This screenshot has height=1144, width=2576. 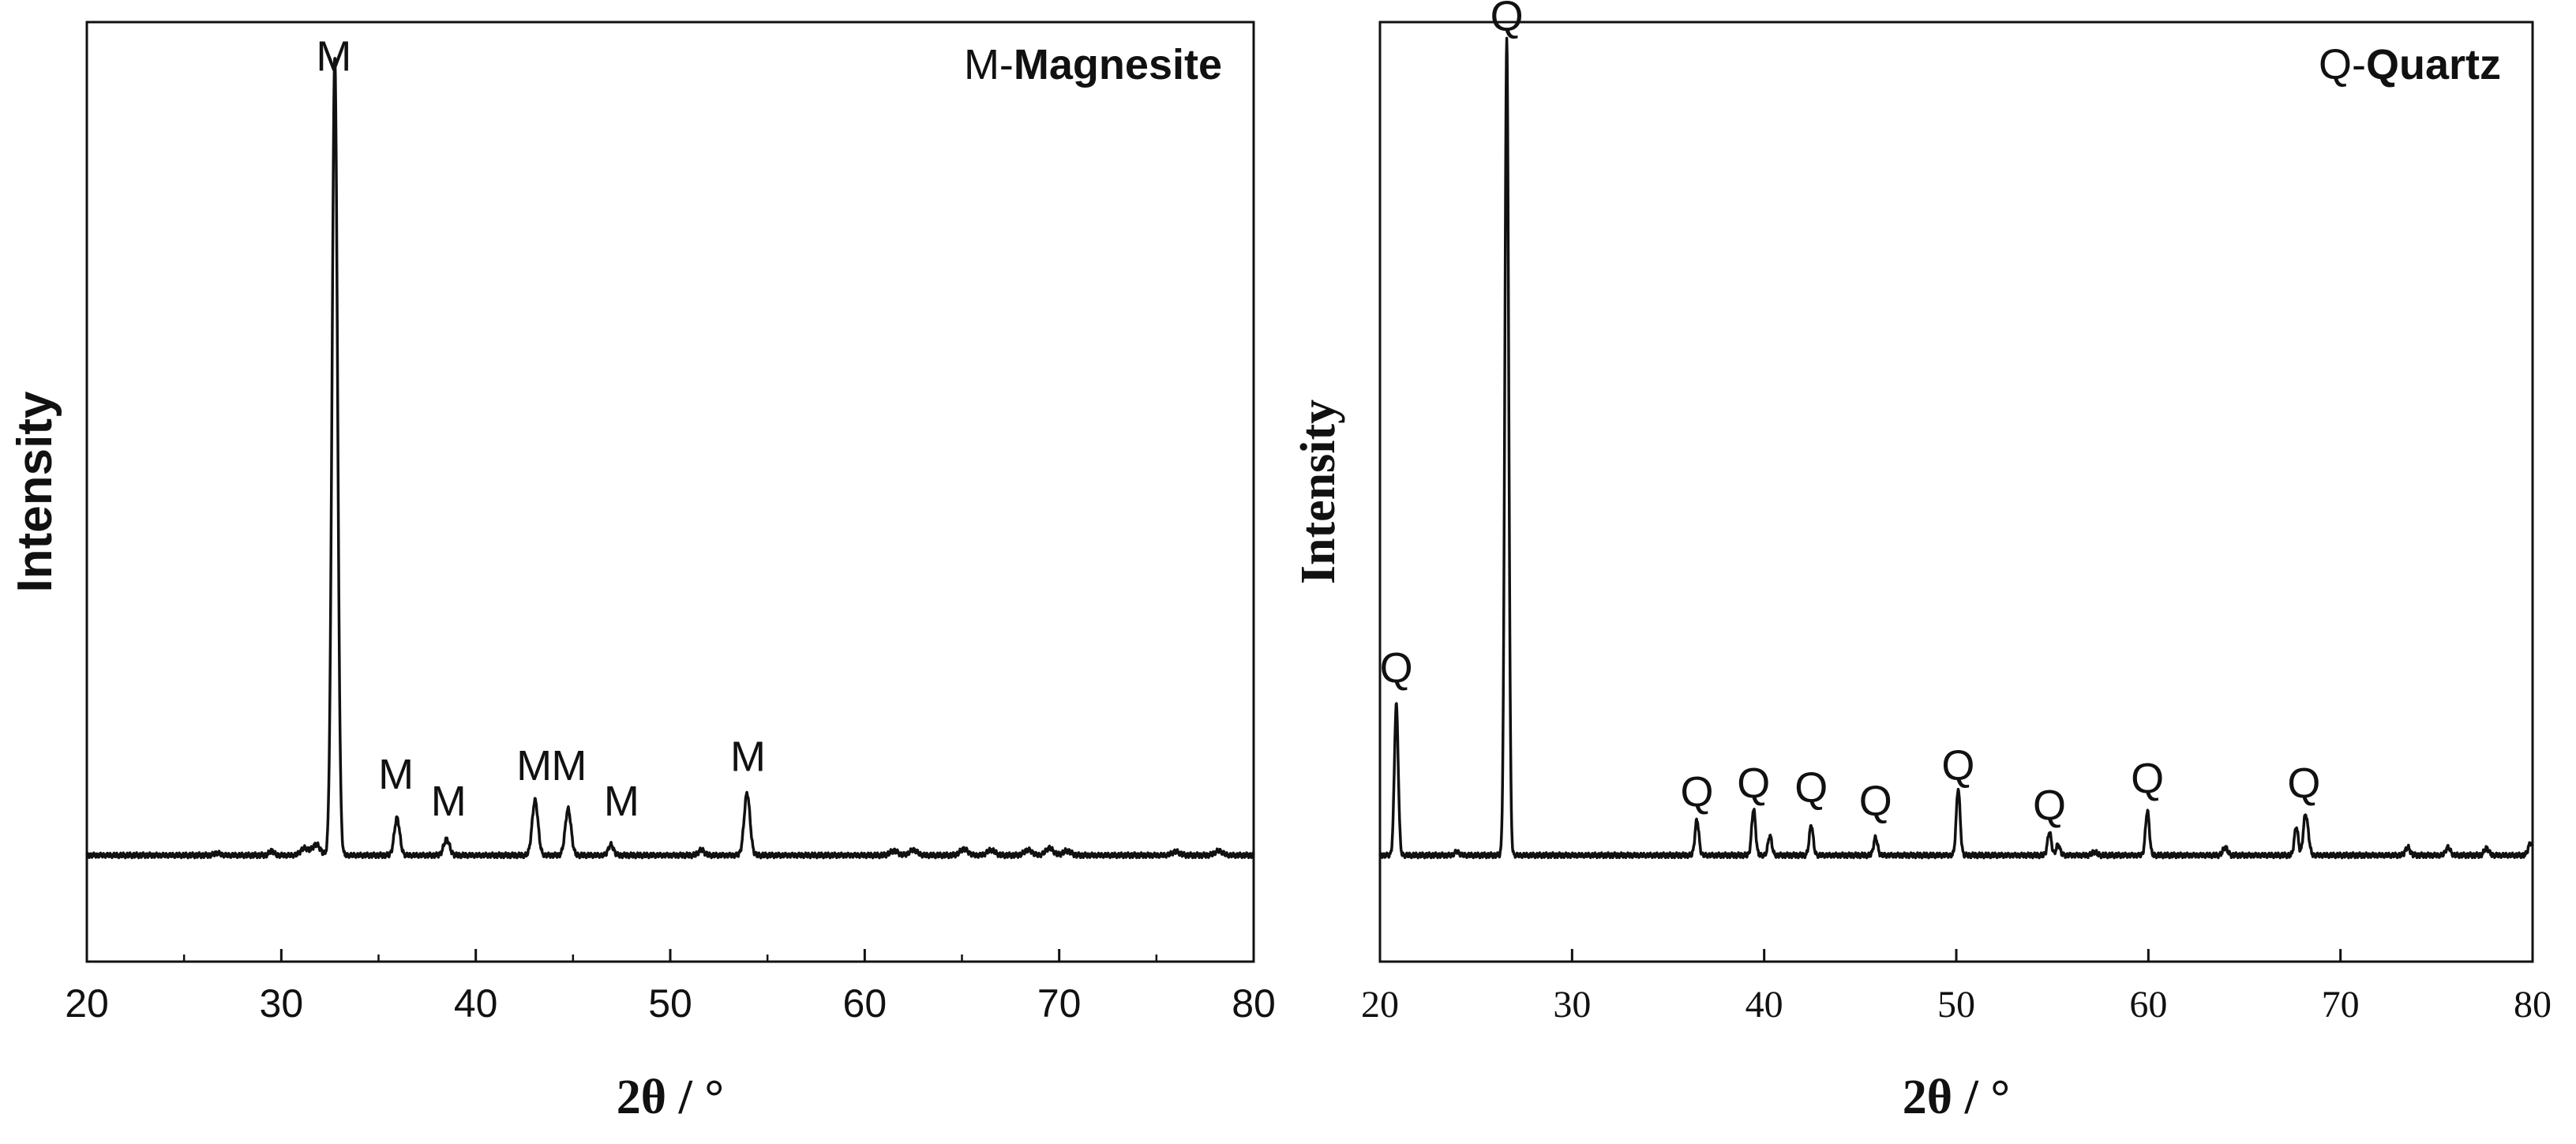 What do you see at coordinates (2342, 64) in the screenshot?
I see `legend-prefix: Q-` at bounding box center [2342, 64].